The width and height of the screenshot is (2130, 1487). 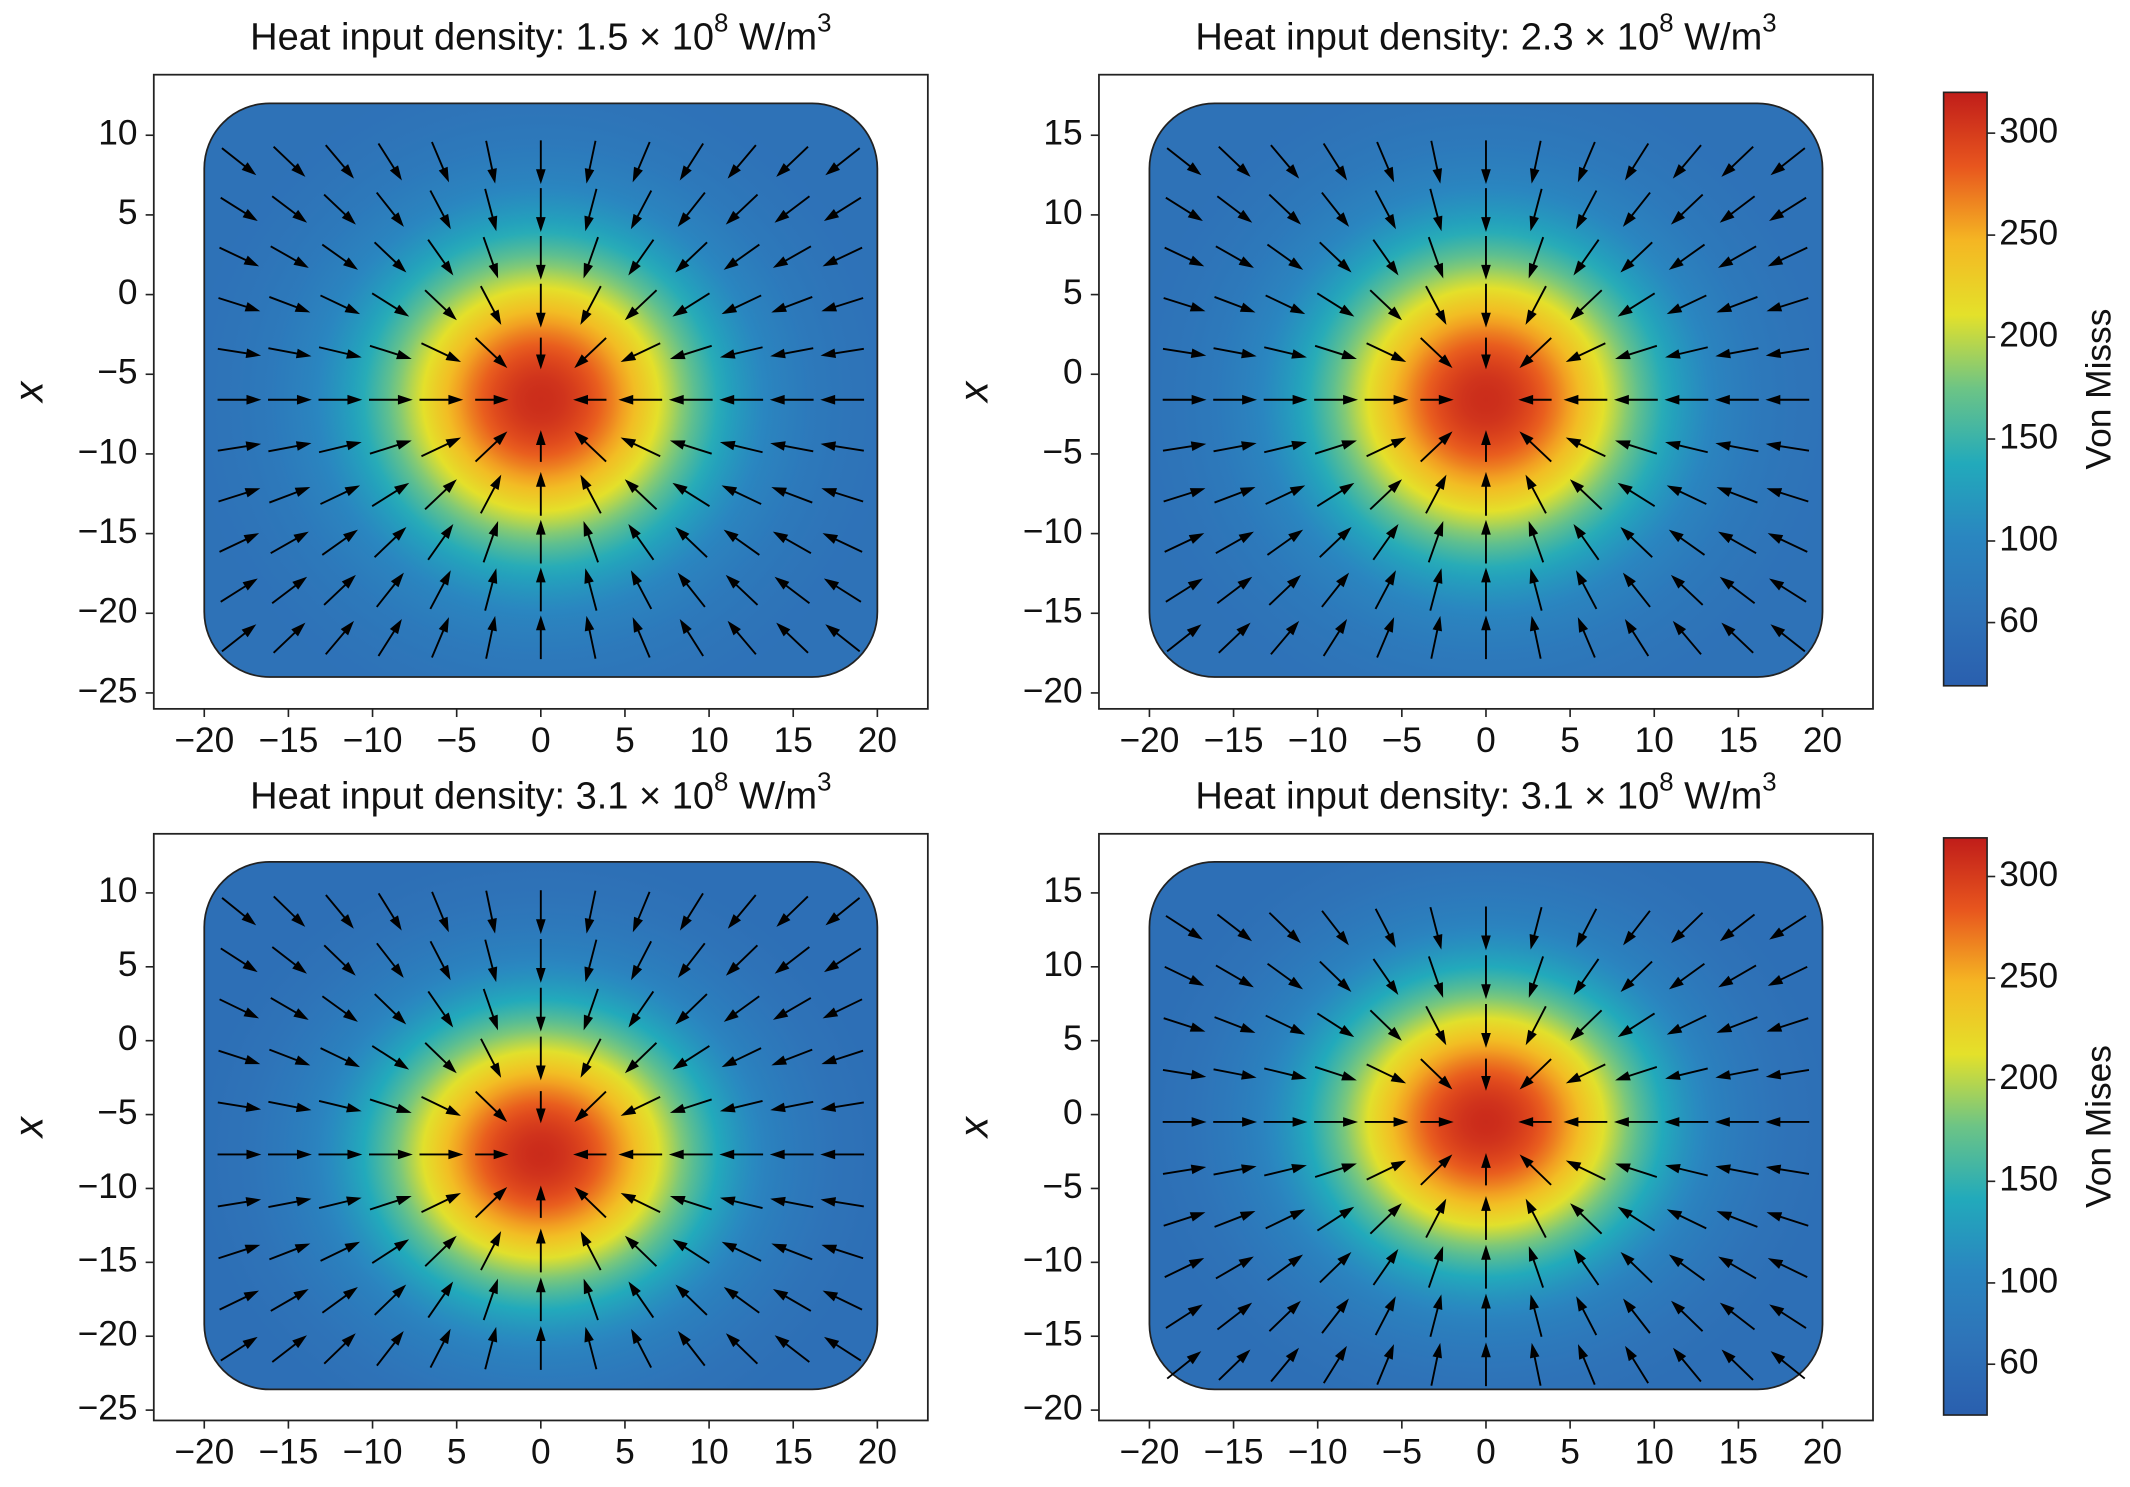 What do you see at coordinates (1073, 292) in the screenshot?
I see `y-tick-label: 5` at bounding box center [1073, 292].